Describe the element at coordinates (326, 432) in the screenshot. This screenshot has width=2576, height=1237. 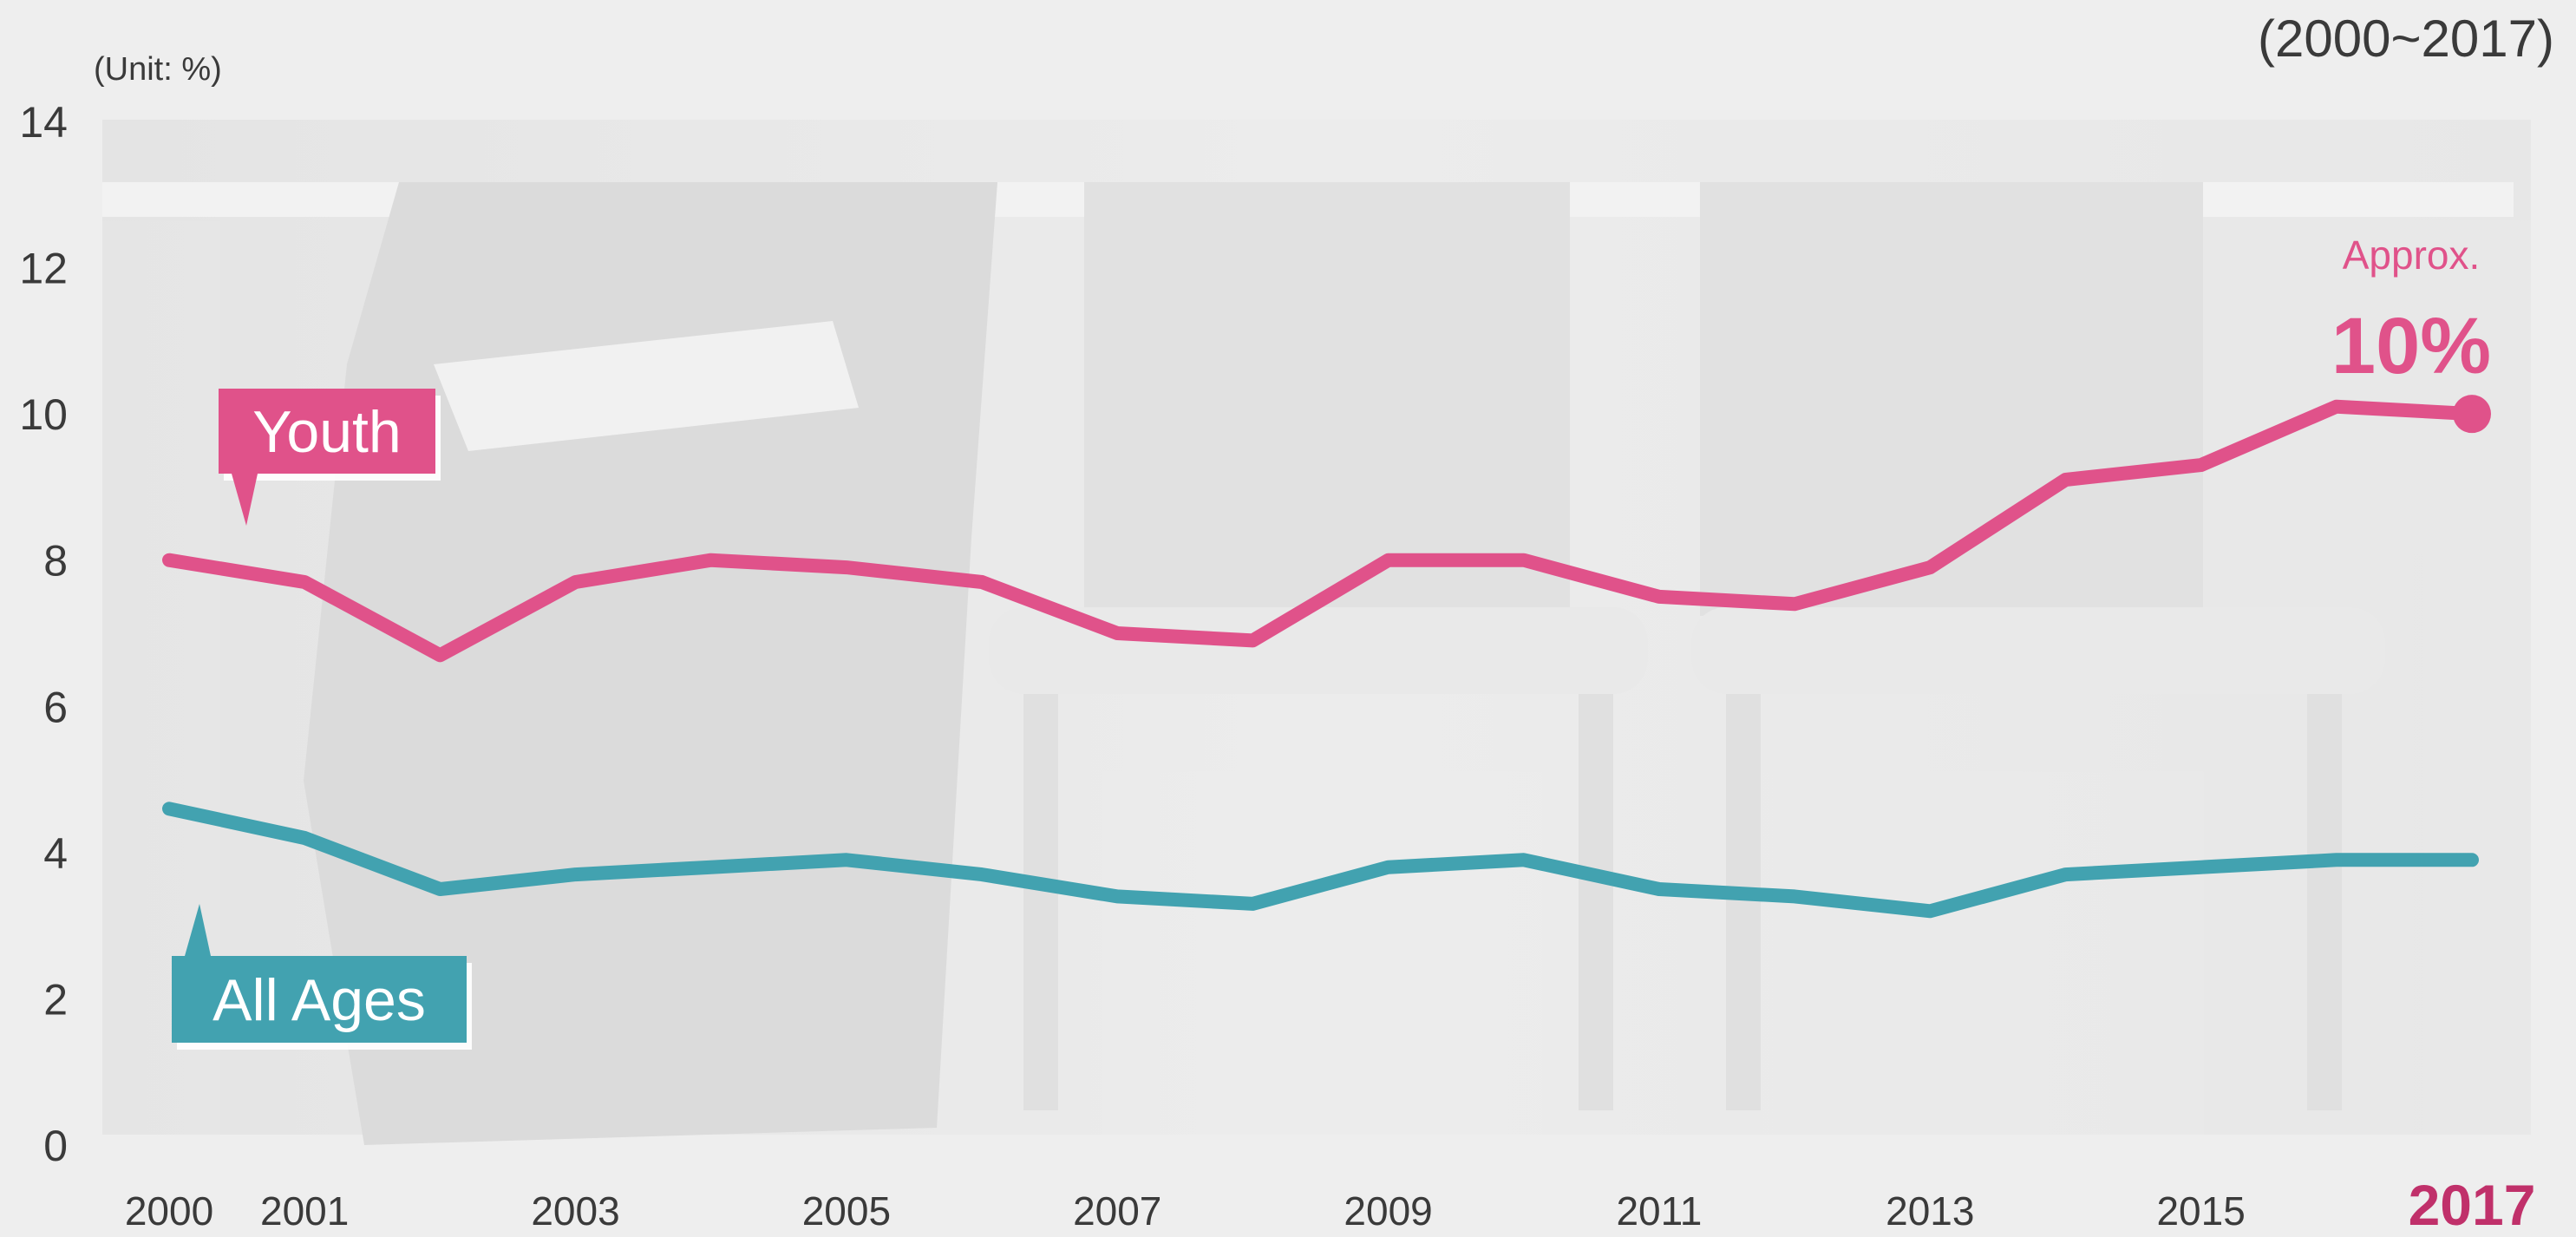
I see `series-name: Youth` at that location.